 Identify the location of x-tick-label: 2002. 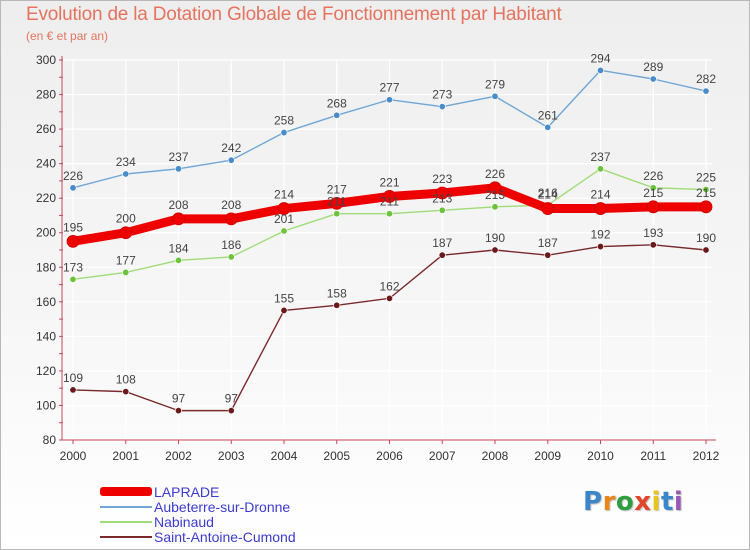
(178, 456).